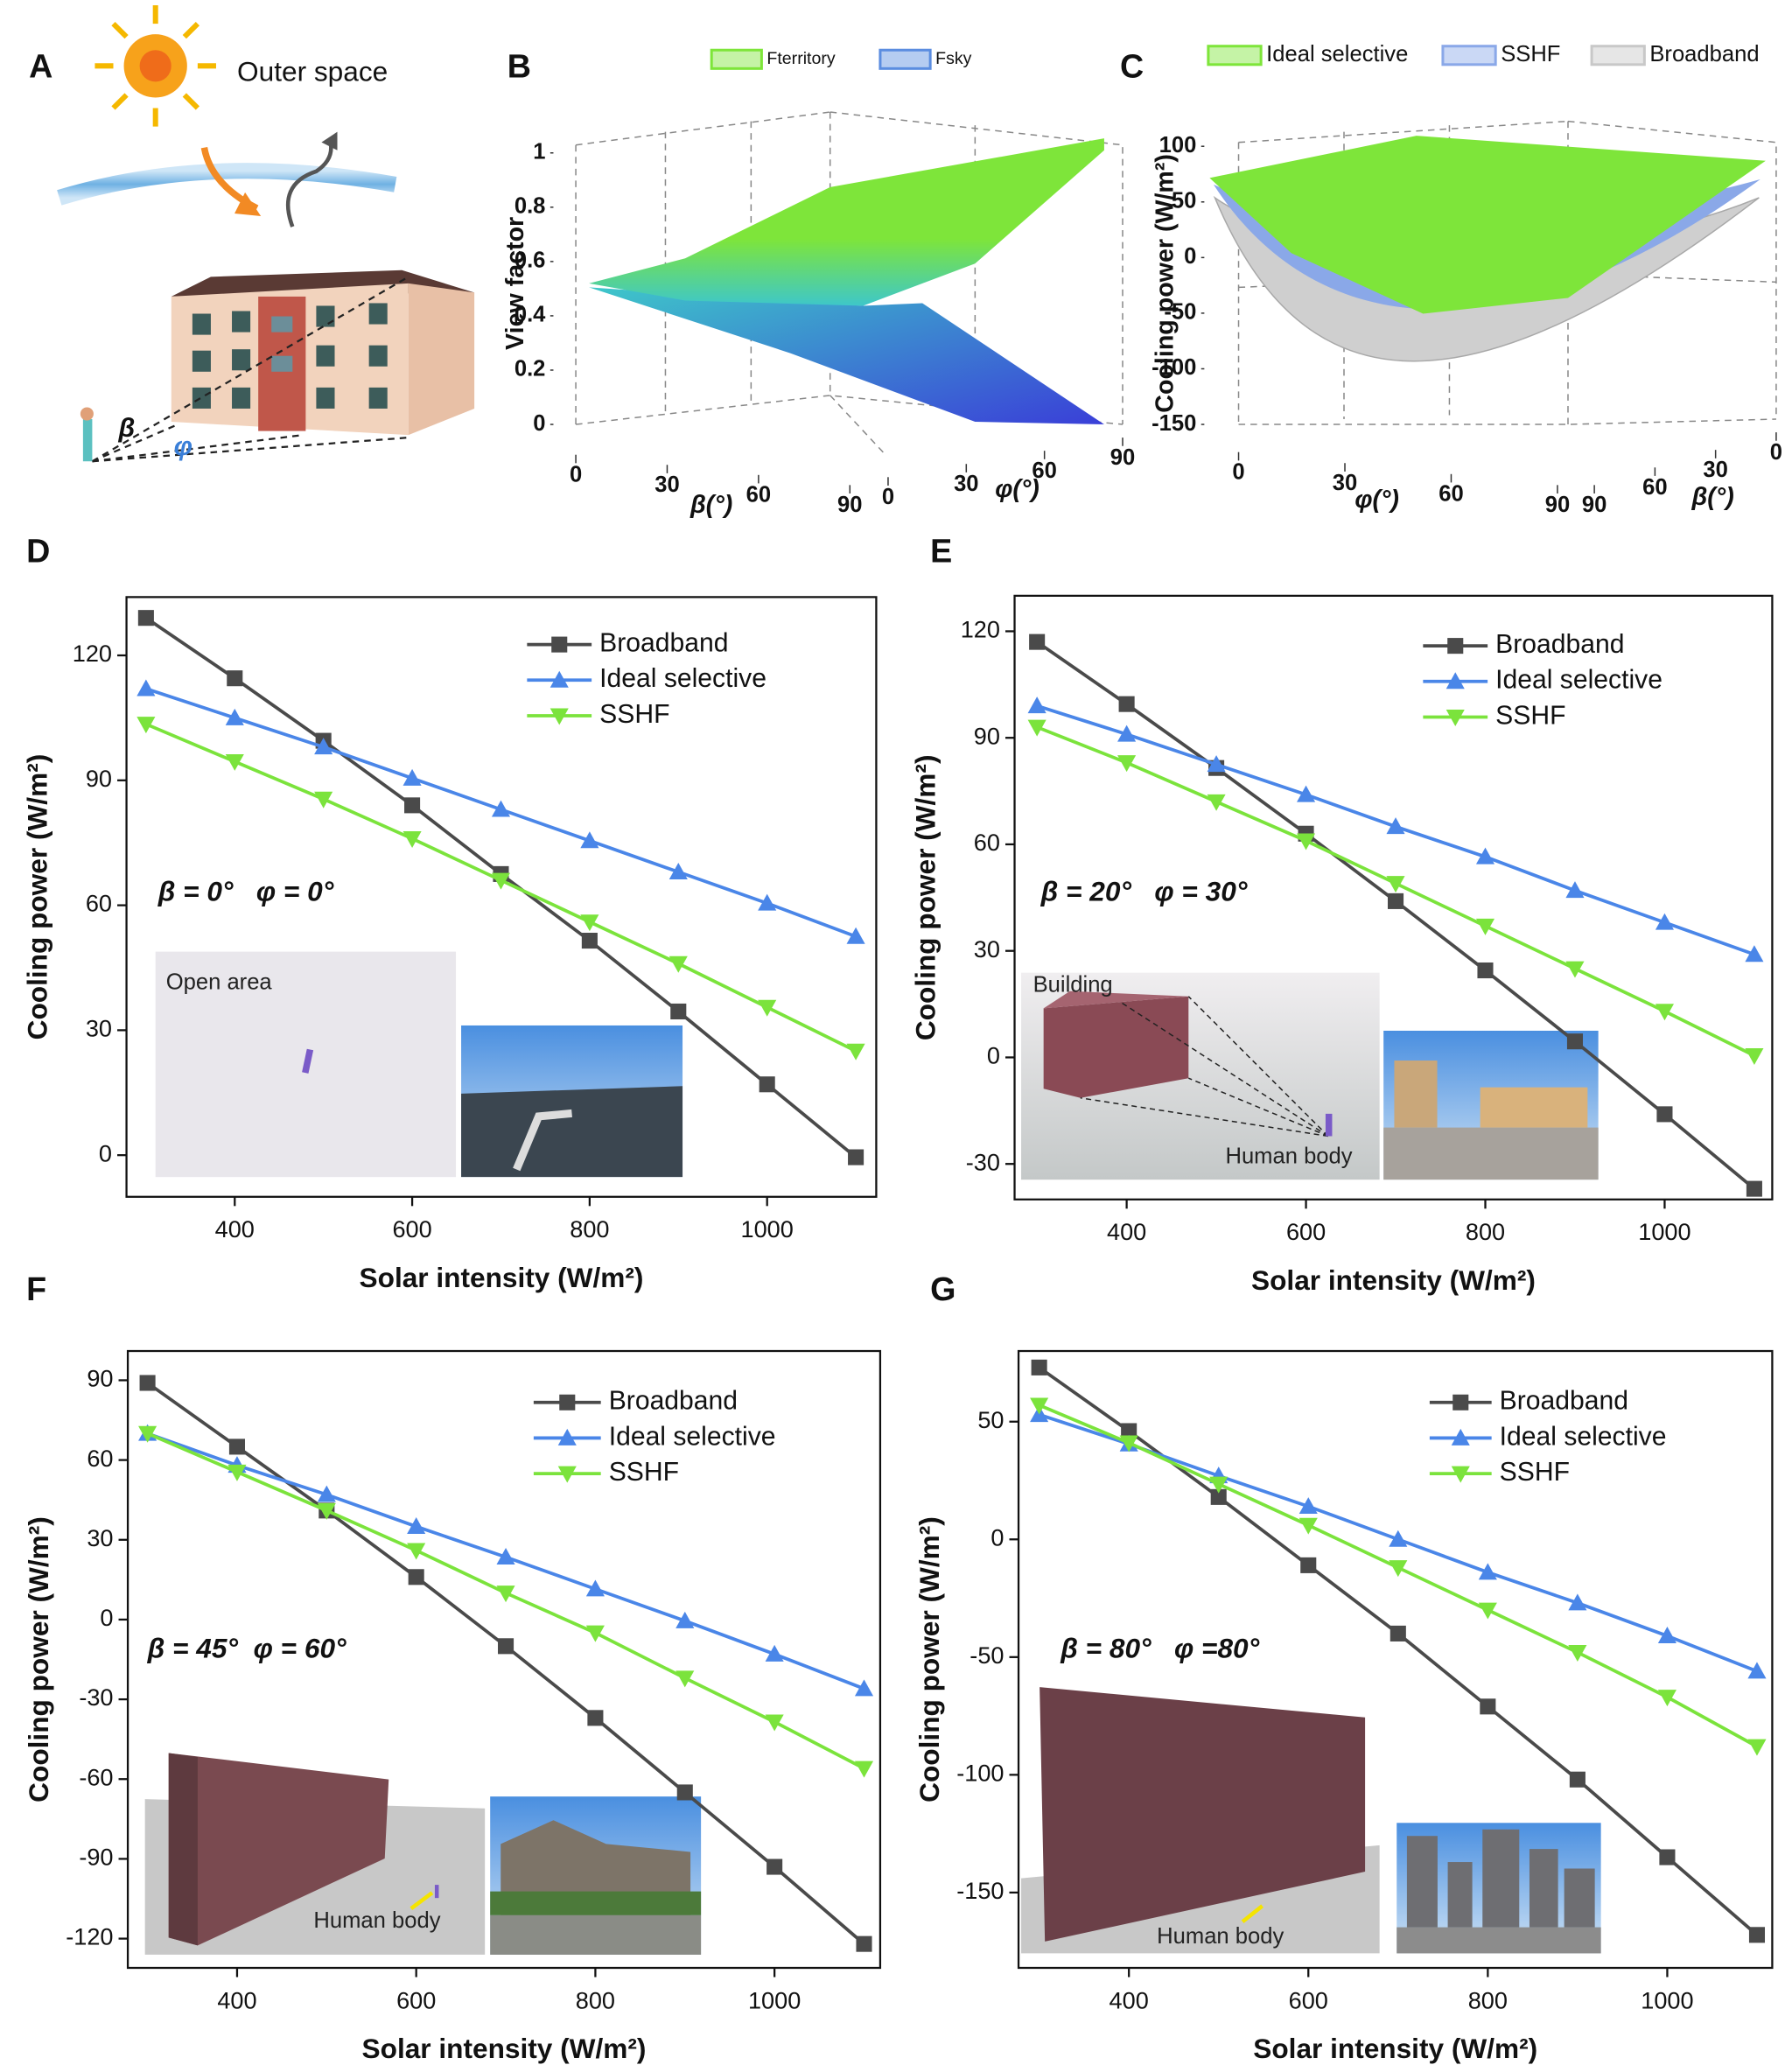 The height and width of the screenshot is (2072, 1792). I want to click on y-axis-label: β(°), so click(1712, 497).